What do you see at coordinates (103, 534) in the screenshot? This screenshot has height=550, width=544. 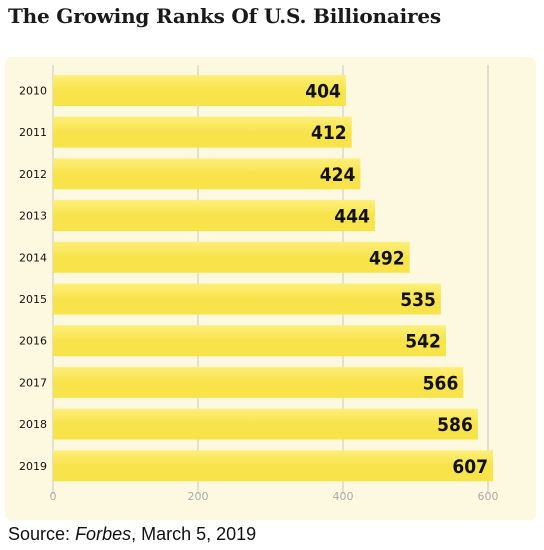 I see `source-publication: Forbes` at bounding box center [103, 534].